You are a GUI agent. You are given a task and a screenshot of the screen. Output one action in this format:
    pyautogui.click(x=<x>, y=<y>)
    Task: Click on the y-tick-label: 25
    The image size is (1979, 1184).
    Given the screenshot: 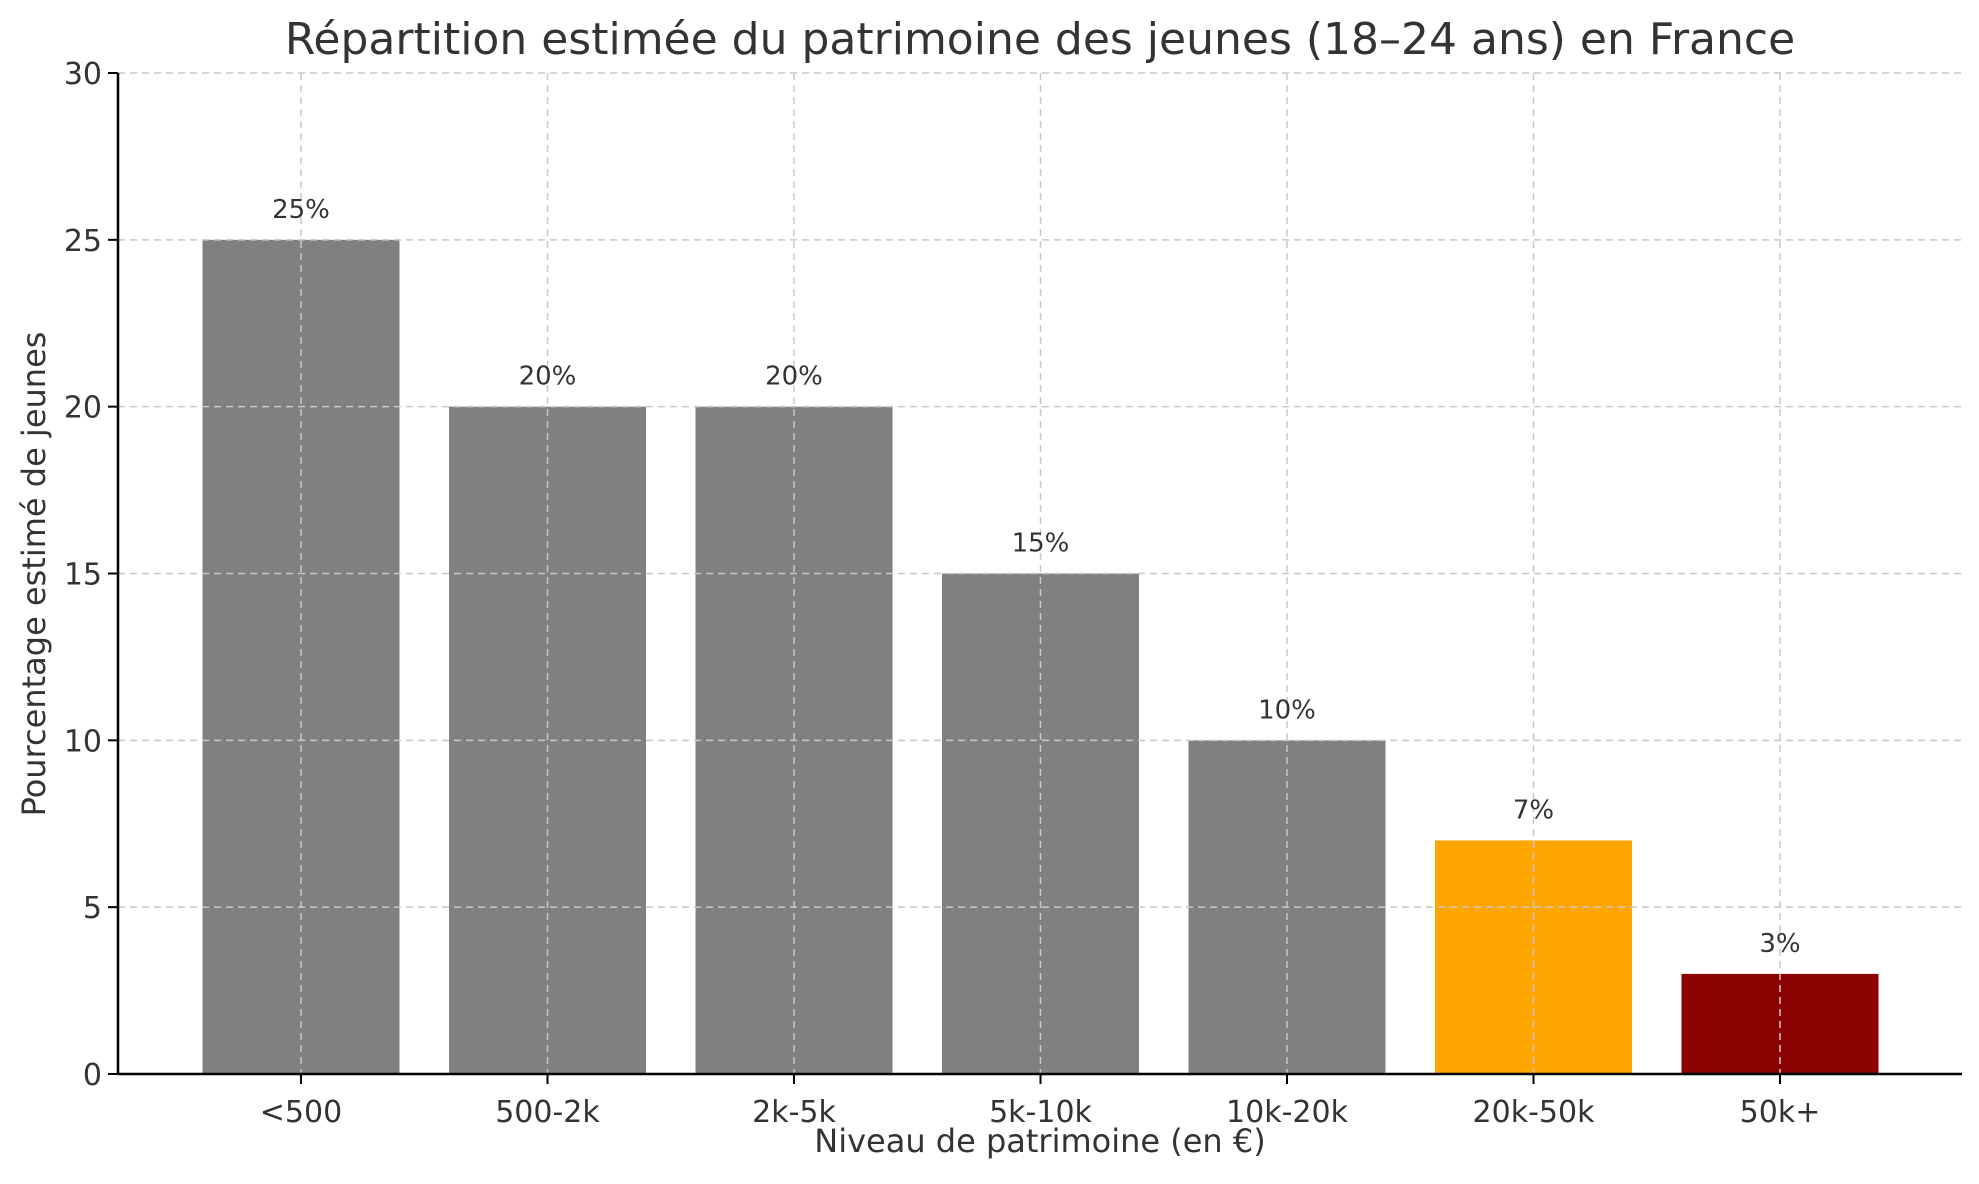 What is the action you would take?
    pyautogui.click(x=83, y=241)
    